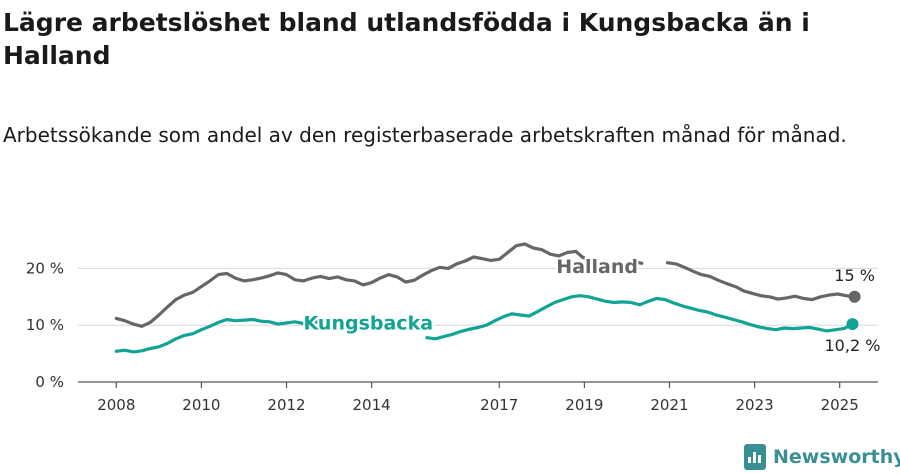  Describe the element at coordinates (840, 405) in the screenshot. I see `x-tick-label: 2025` at that location.